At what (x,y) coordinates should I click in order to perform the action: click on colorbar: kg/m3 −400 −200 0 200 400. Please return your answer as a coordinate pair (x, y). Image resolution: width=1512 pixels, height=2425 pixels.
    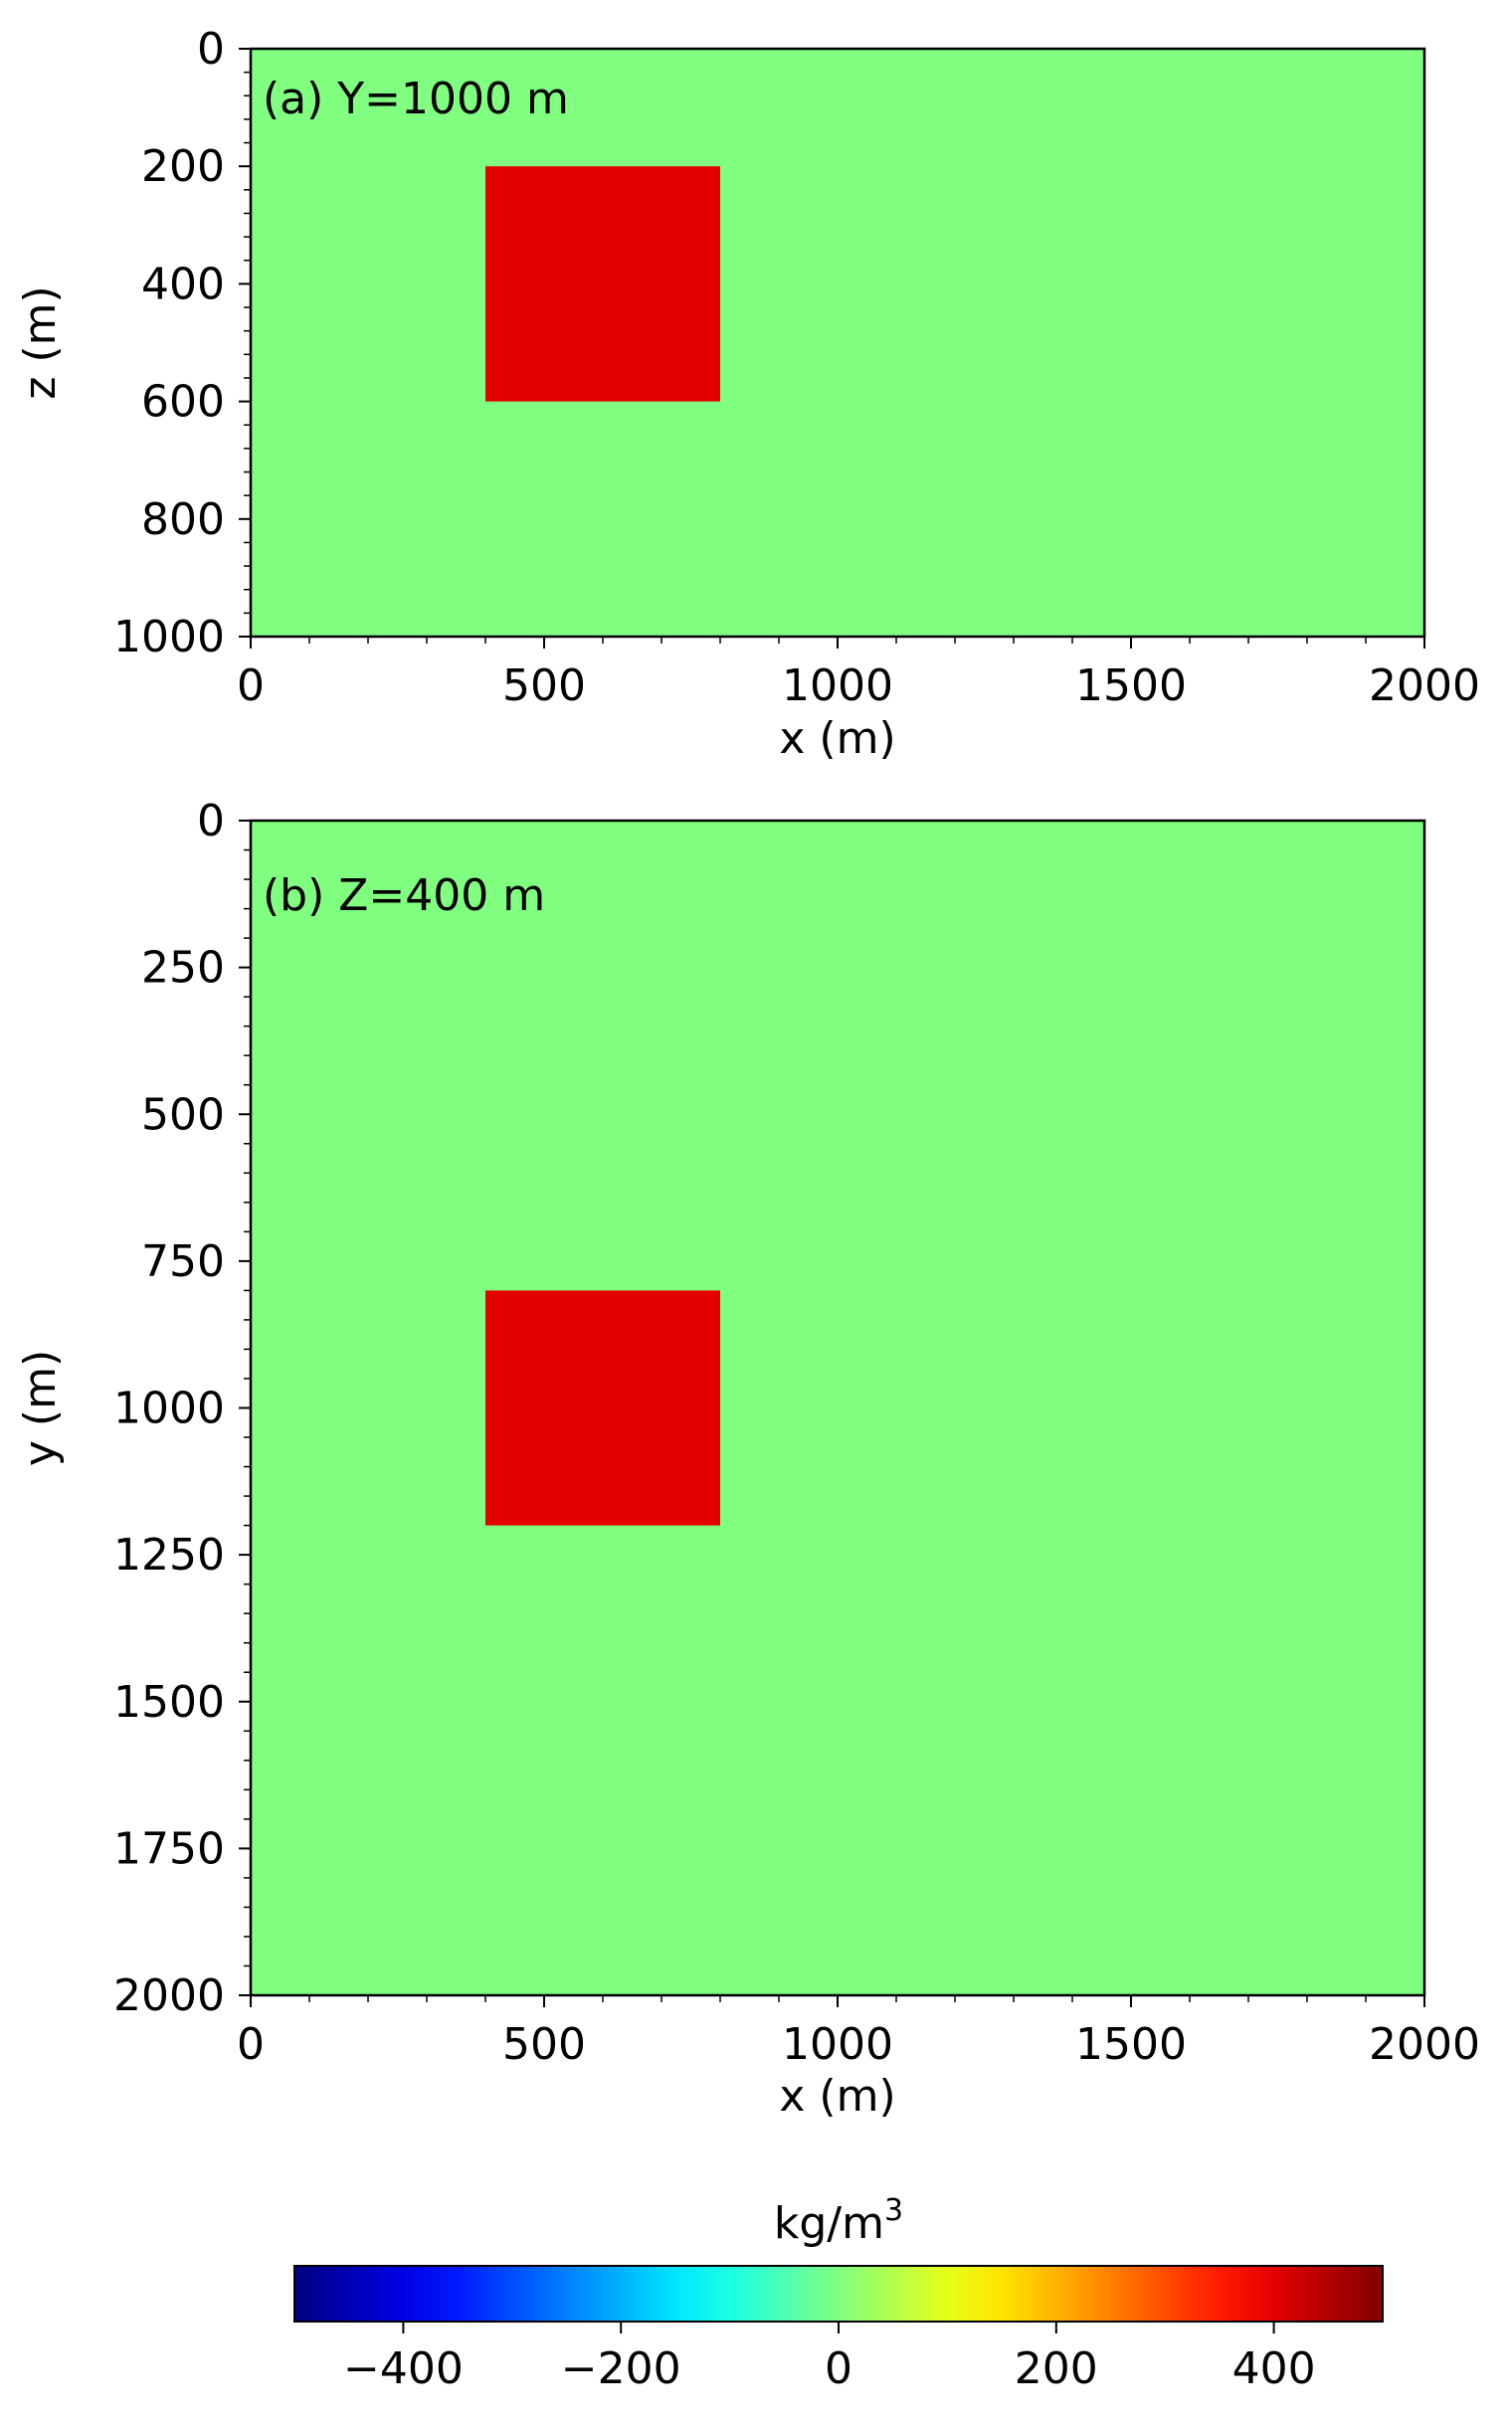
    Looking at the image, I should click on (838, 2293).